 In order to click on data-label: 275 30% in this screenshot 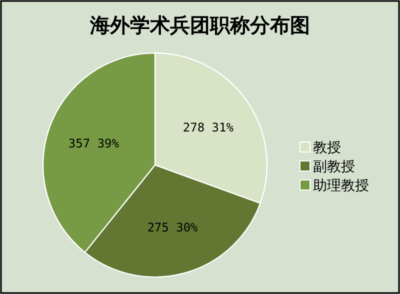, I will do `click(173, 227)`.